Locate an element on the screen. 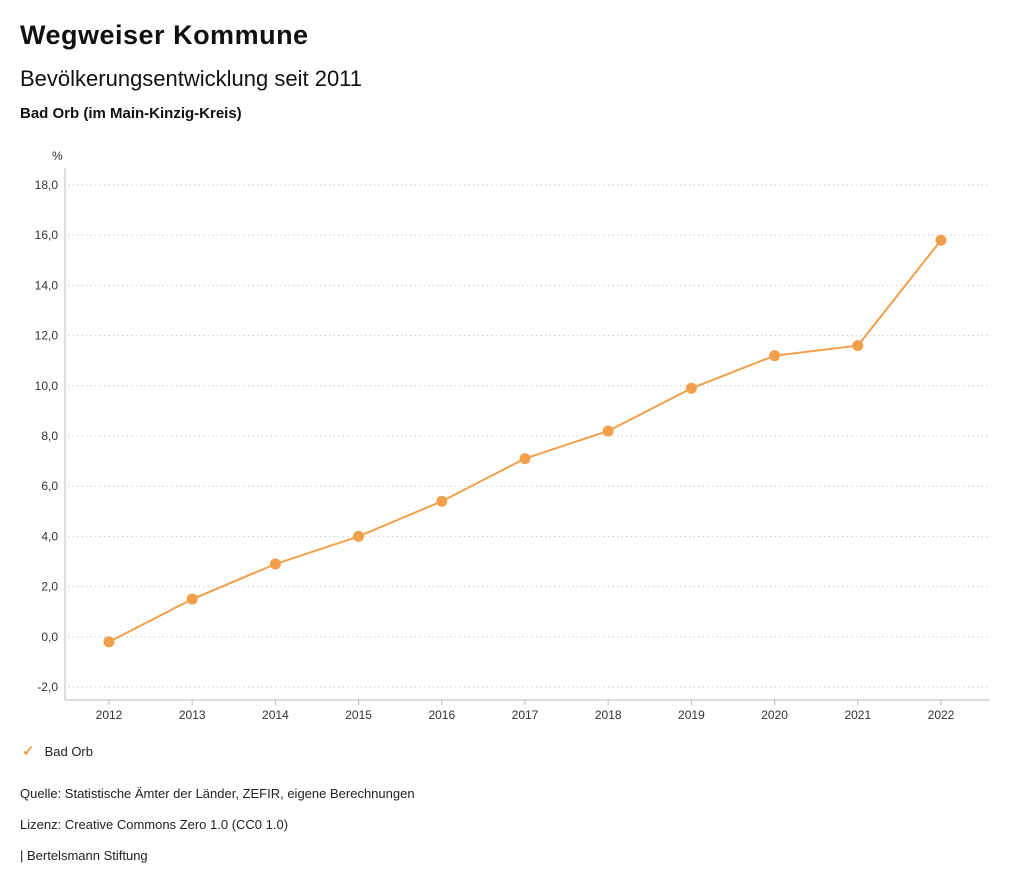  page-title: Wegweiser Kommune is located at coordinates (164, 35).